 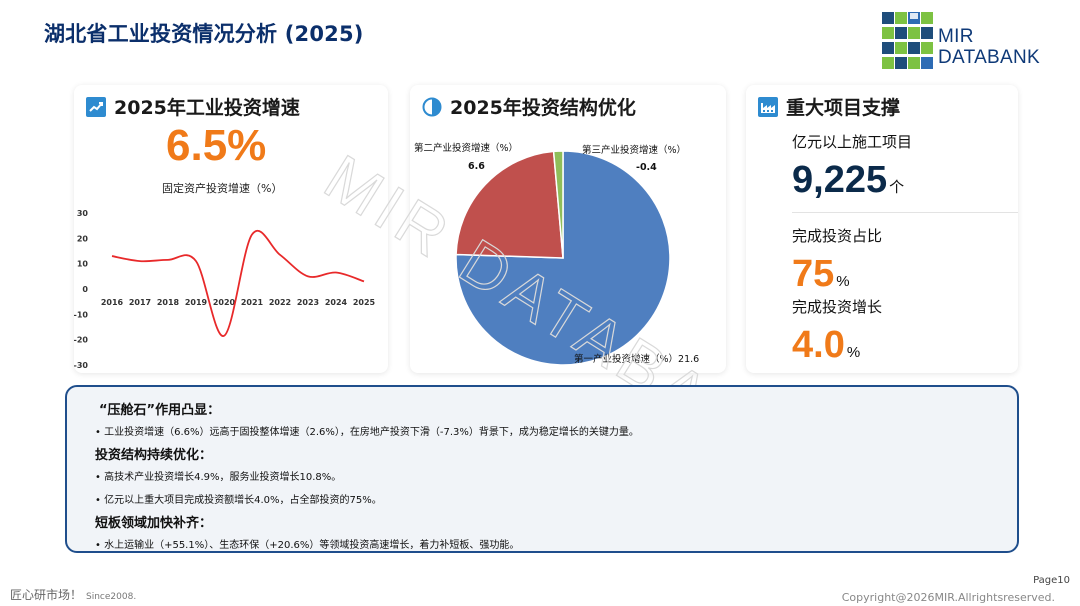 I want to click on page-title: 湖北省工业投资情况分析 (2025), so click(x=204, y=34).